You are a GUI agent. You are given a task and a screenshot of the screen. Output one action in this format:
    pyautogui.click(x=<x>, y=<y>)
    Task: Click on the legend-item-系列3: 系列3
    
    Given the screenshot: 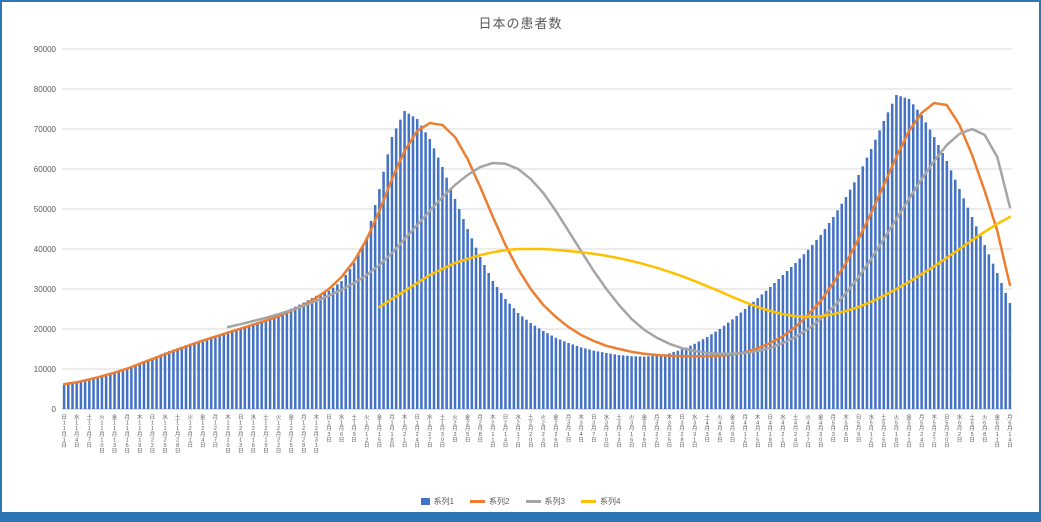 What is the action you would take?
    pyautogui.click(x=545, y=501)
    